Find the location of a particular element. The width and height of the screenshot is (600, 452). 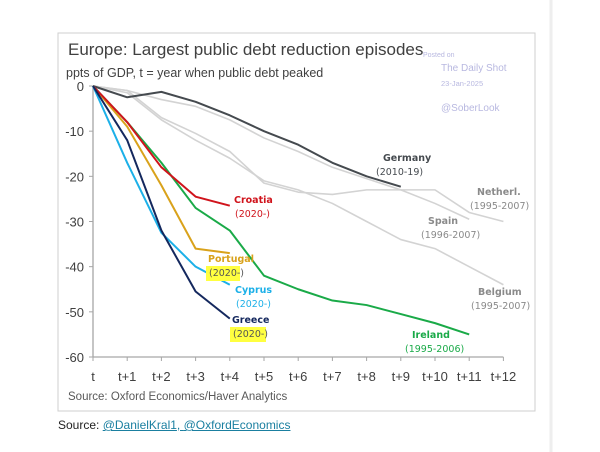

footer-prefix: Source: is located at coordinates (80, 425).